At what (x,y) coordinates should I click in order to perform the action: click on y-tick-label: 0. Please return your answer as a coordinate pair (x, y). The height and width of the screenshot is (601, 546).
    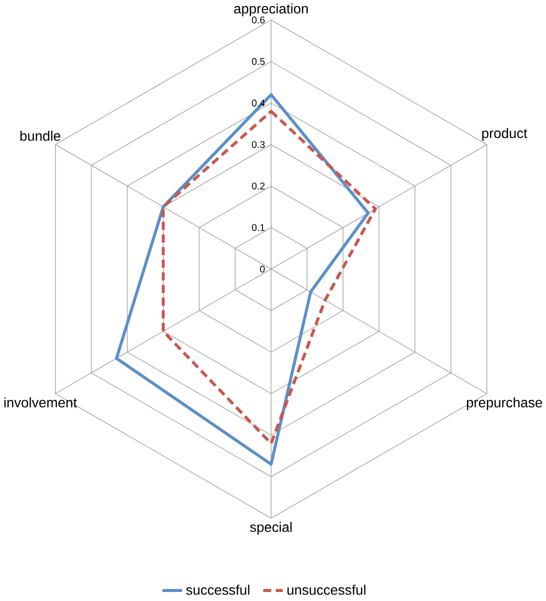
    Looking at the image, I should click on (262, 269).